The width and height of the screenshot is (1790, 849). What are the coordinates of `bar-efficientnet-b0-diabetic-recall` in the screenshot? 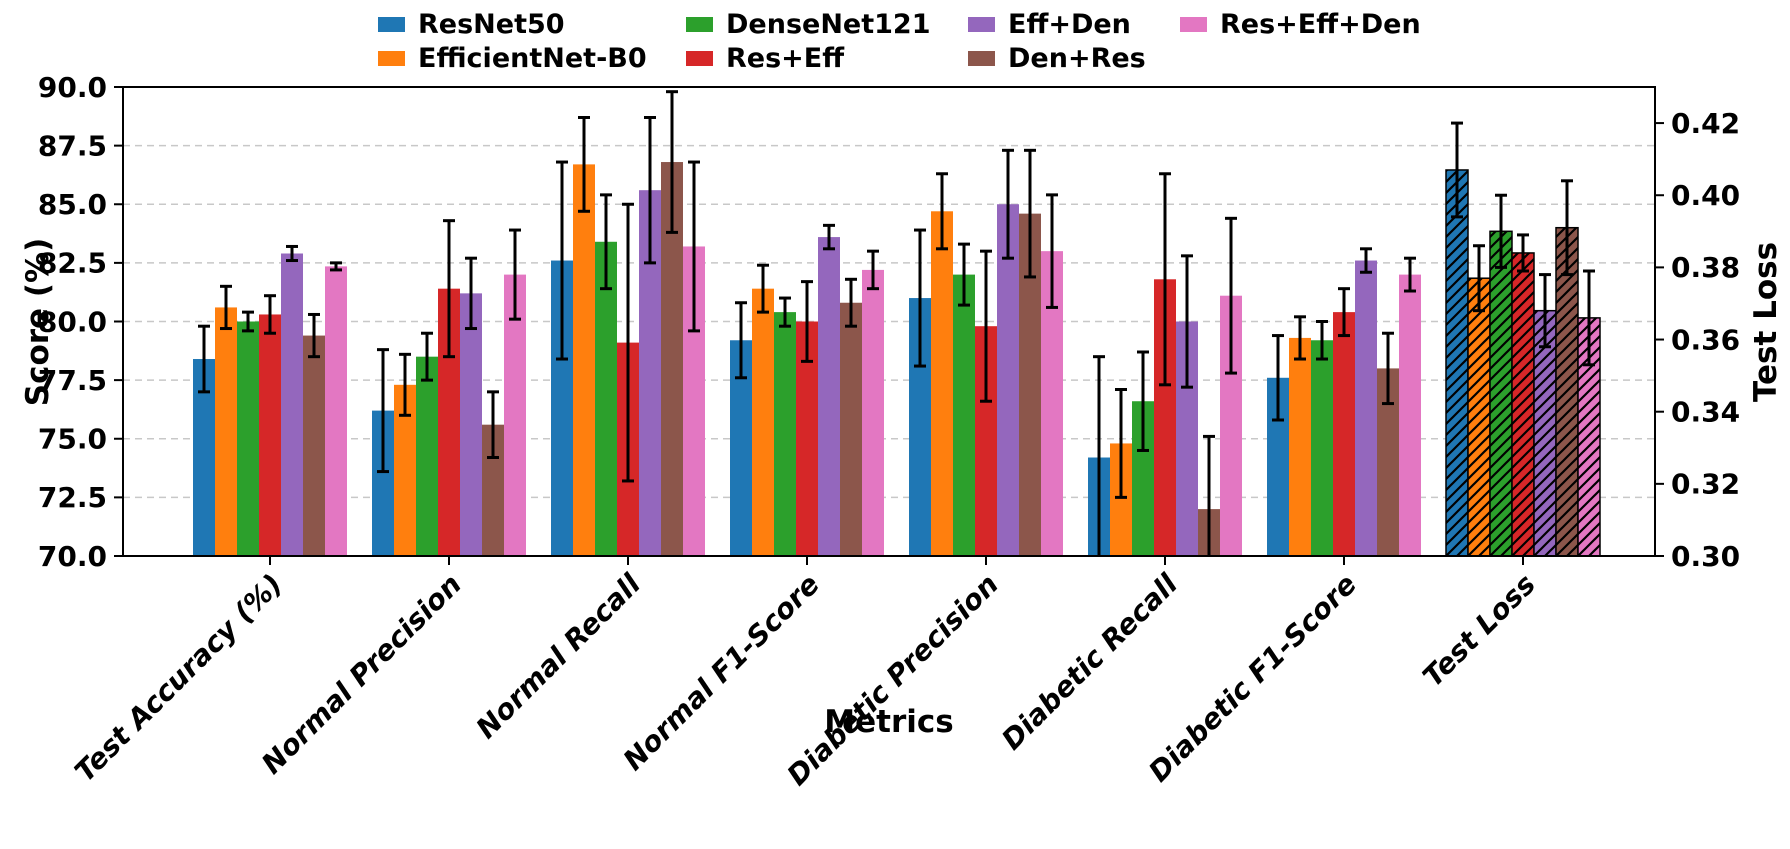 It's located at (1121, 499).